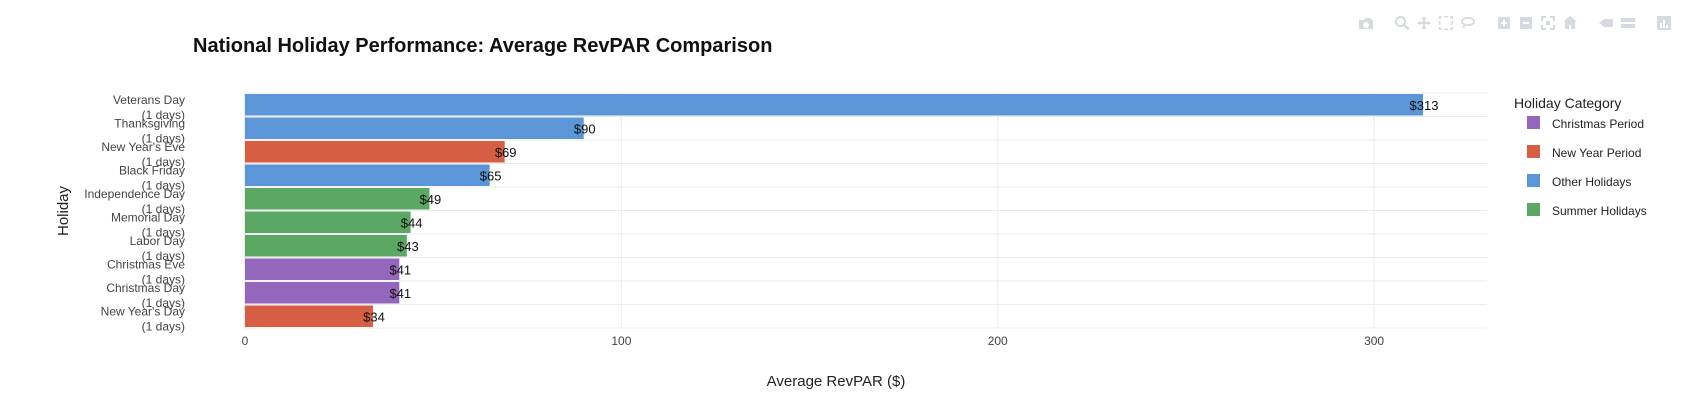 The image size is (1687, 416). Describe the element at coordinates (143, 147) in the screenshot. I see `y-tick-label: New Year's Eve` at that location.